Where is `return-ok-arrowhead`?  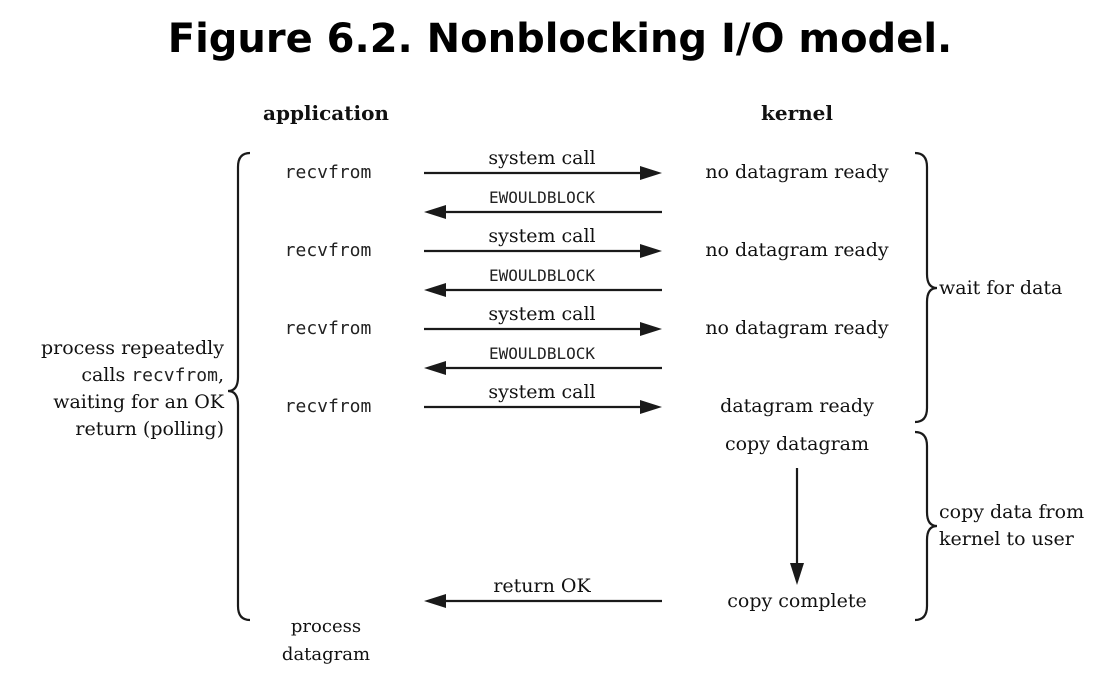
return-ok-arrowhead is located at coordinates (435, 601).